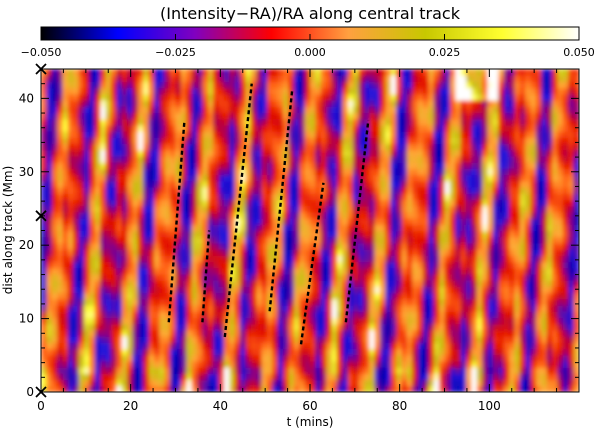  What do you see at coordinates (26, 98) in the screenshot?
I see `y-tick-label: 40` at bounding box center [26, 98].